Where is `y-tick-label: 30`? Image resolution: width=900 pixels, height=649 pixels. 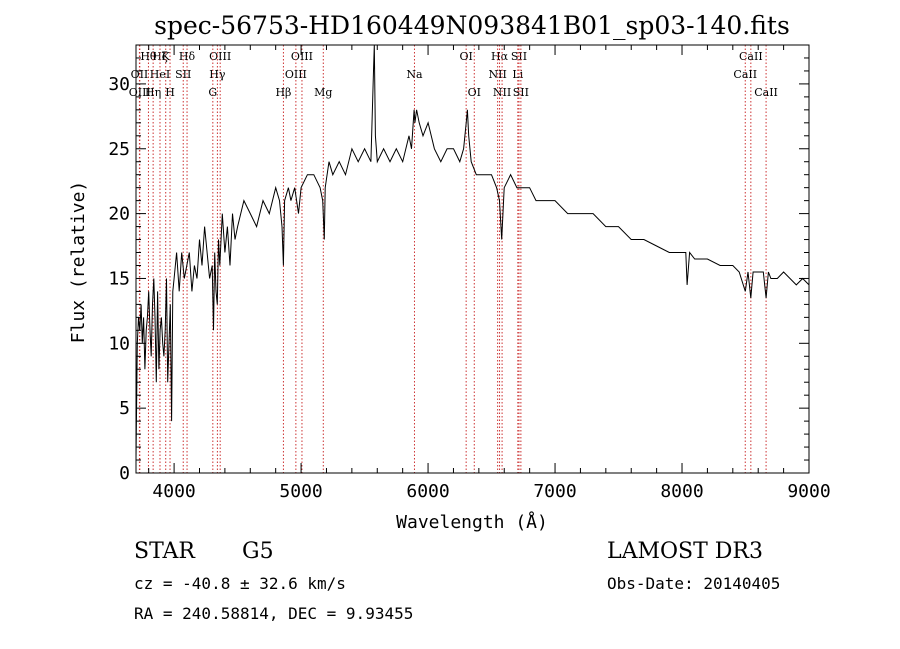 y-tick-label: 30 is located at coordinates (119, 84).